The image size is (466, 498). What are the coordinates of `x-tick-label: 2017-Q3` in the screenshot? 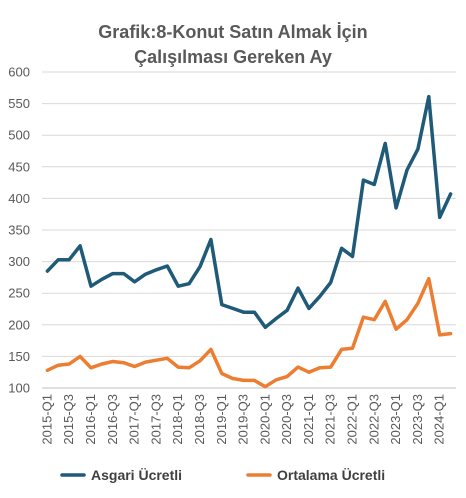 It's located at (155, 419).